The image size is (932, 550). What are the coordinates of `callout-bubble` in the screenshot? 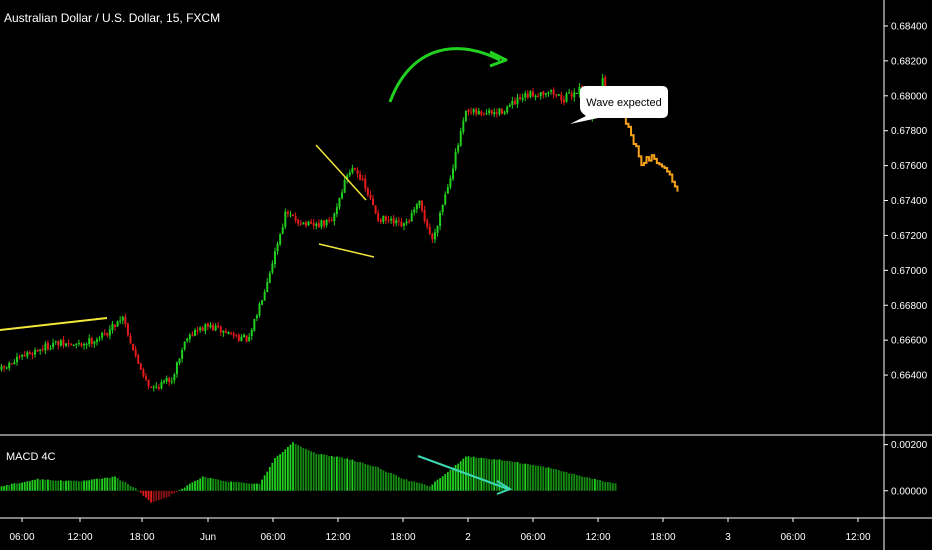 It's located at (619, 105).